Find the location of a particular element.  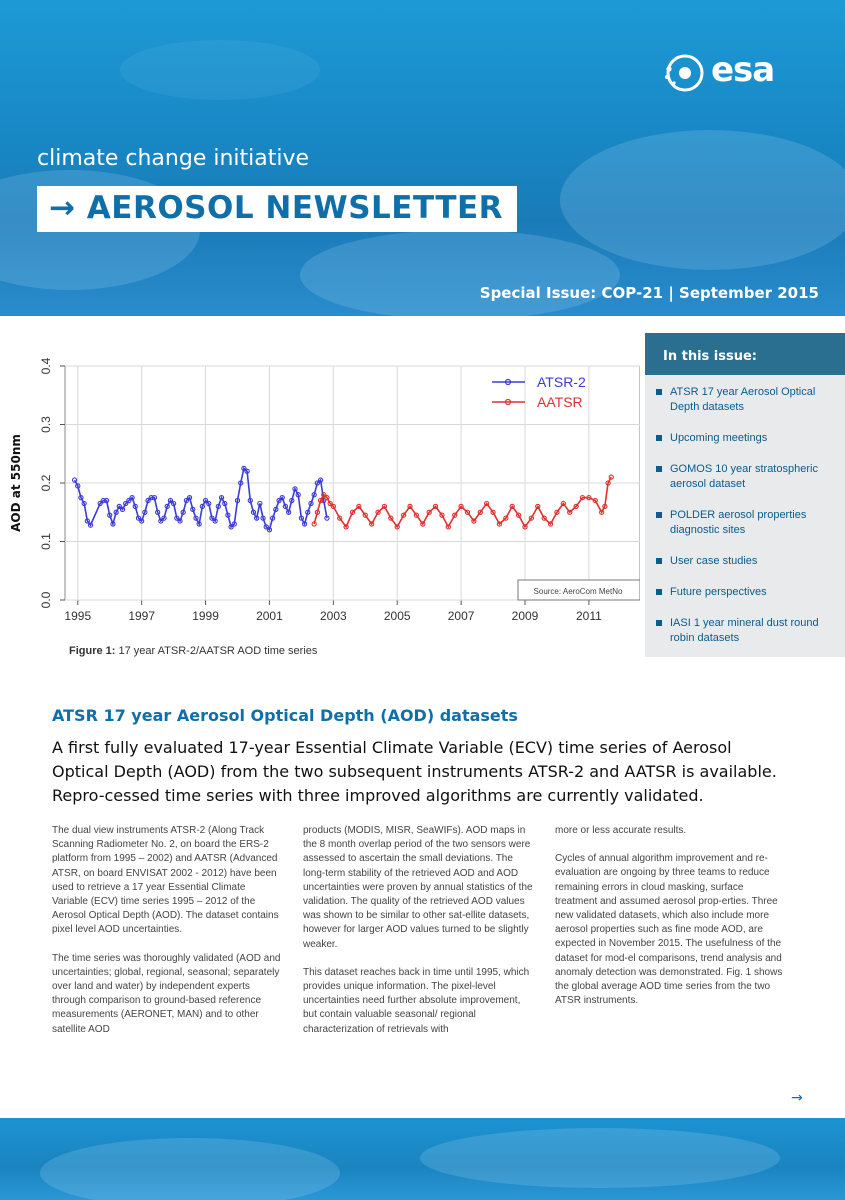

x-tick-label: 2003 is located at coordinates (333, 616).